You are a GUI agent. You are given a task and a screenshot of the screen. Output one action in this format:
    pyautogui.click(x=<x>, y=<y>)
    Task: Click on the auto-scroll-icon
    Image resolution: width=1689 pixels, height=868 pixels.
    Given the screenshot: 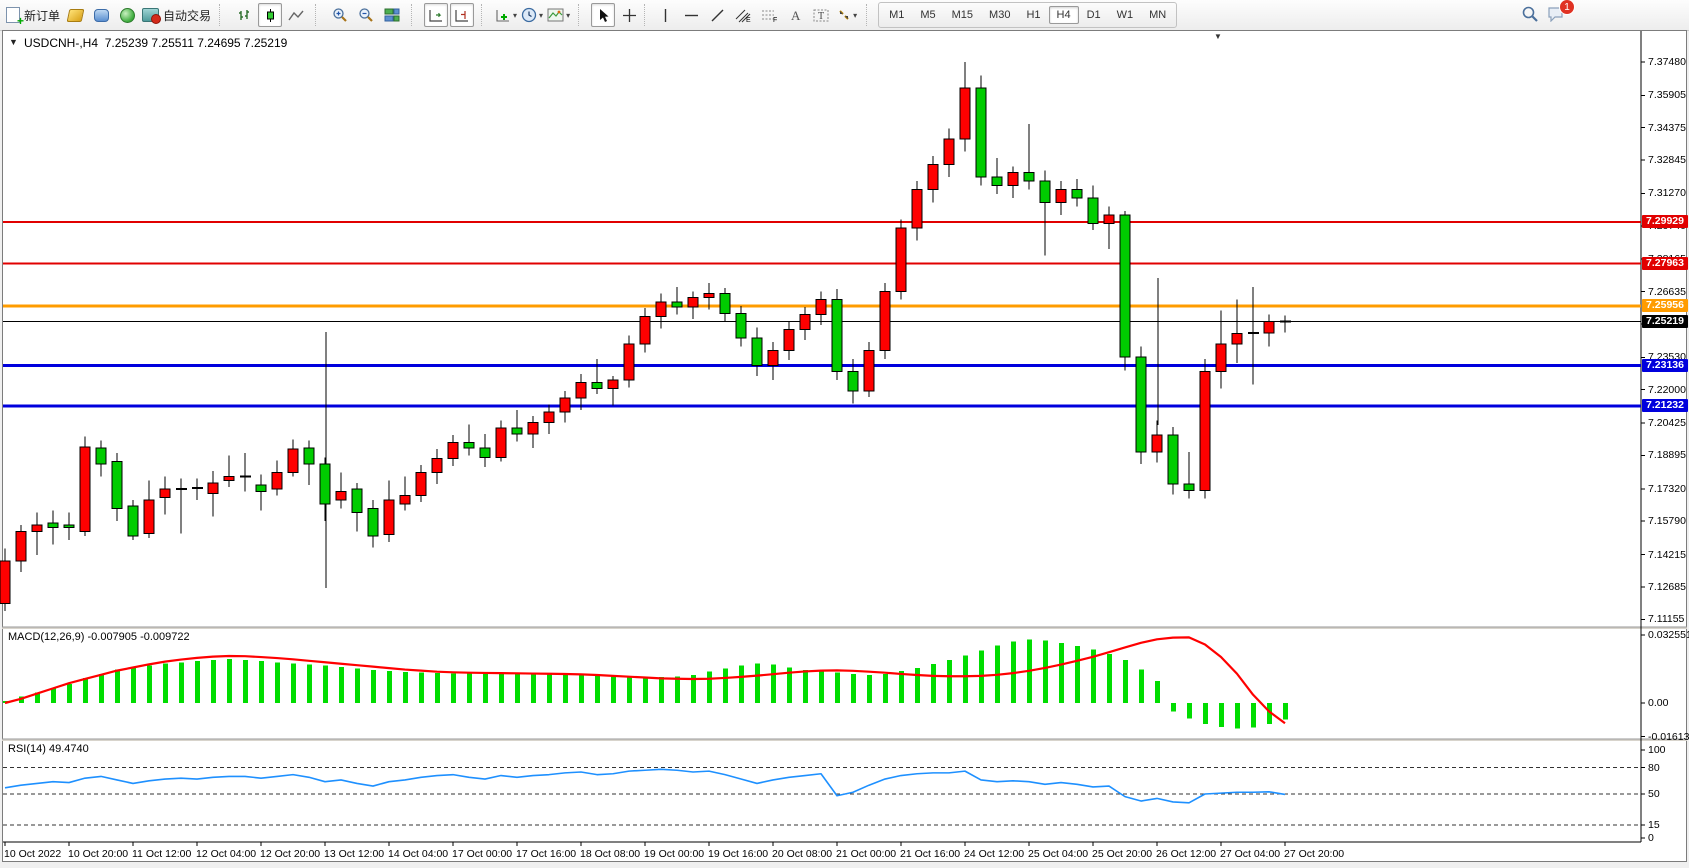 What is the action you would take?
    pyautogui.click(x=436, y=15)
    